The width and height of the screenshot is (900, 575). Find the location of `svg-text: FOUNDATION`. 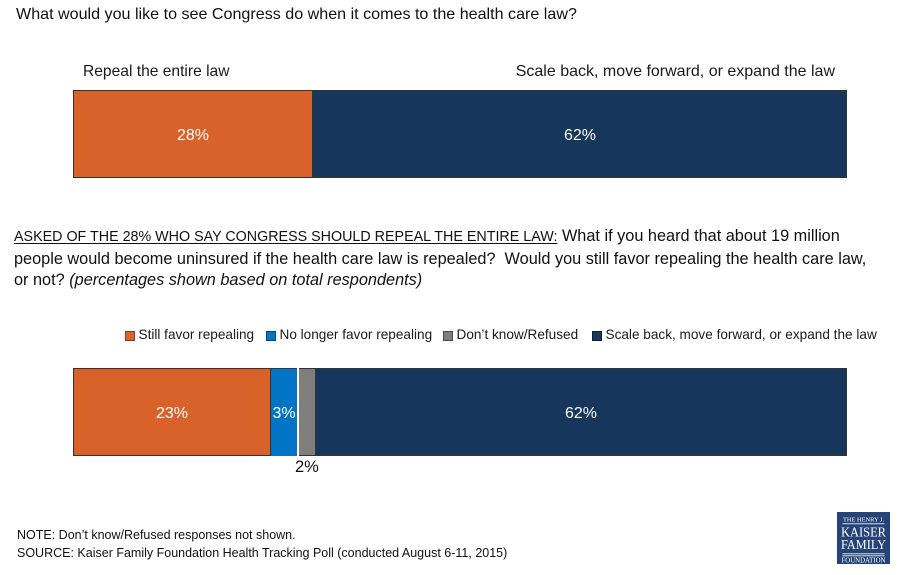

svg-text: FOUNDATION is located at coordinates (864, 561).